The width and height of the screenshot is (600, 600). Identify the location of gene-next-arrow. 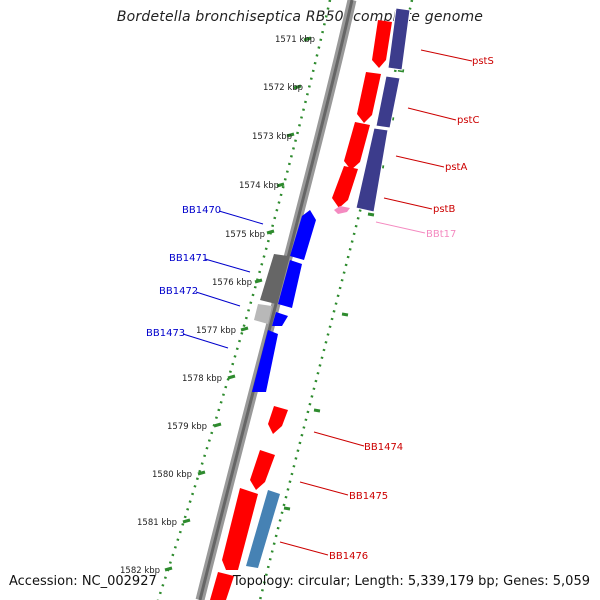
(222, 586).